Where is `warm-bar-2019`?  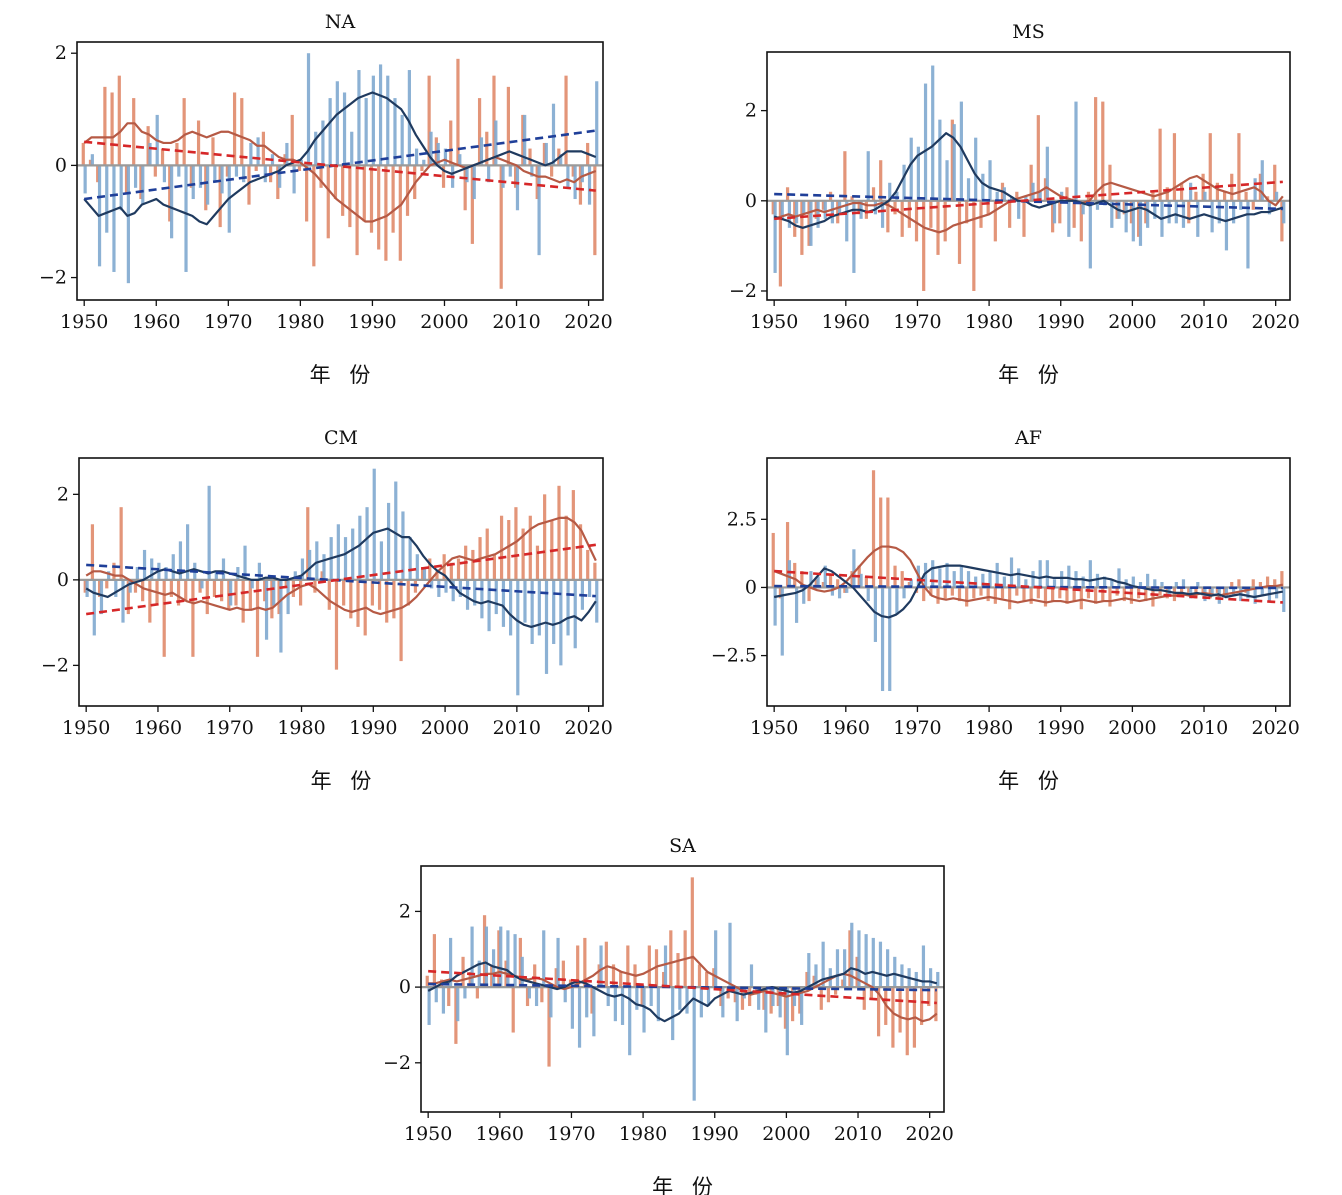 warm-bar-2019 is located at coordinates (921, 1006).